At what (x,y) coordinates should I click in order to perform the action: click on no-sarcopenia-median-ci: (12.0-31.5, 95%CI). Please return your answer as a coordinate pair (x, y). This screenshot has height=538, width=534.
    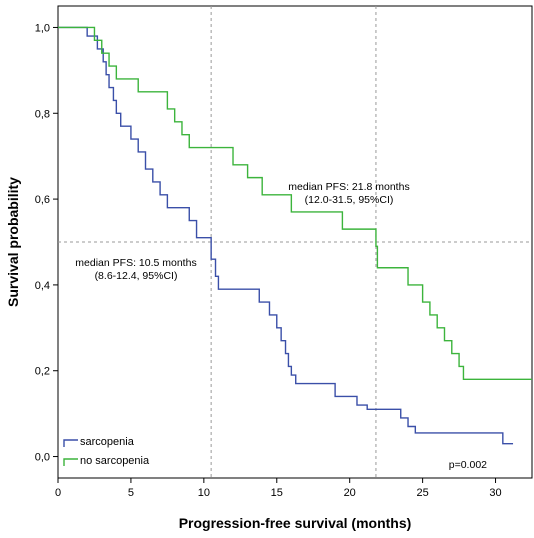
    Looking at the image, I should click on (349, 200).